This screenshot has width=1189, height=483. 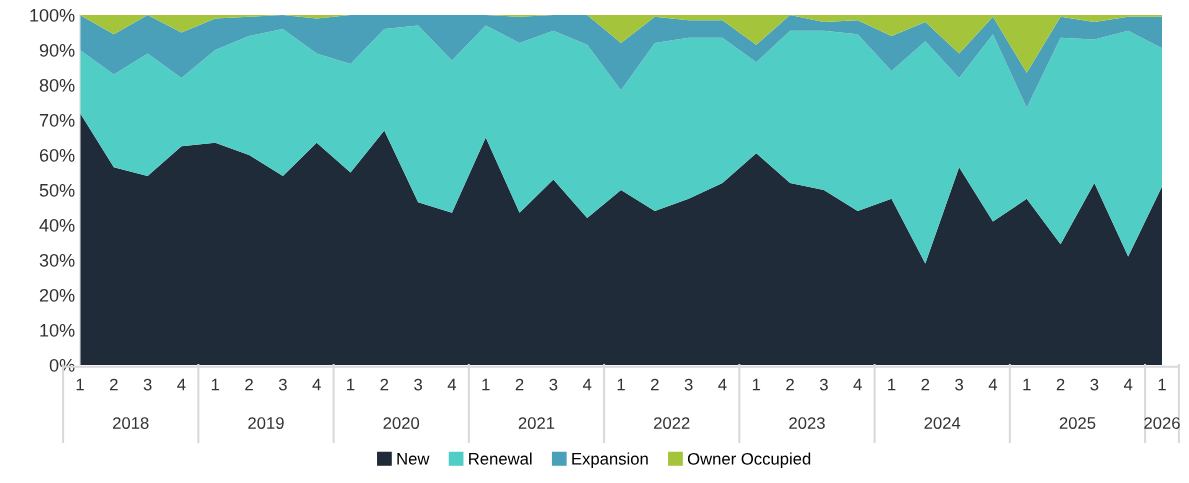 What do you see at coordinates (536, 423) in the screenshot?
I see `text: 2021` at bounding box center [536, 423].